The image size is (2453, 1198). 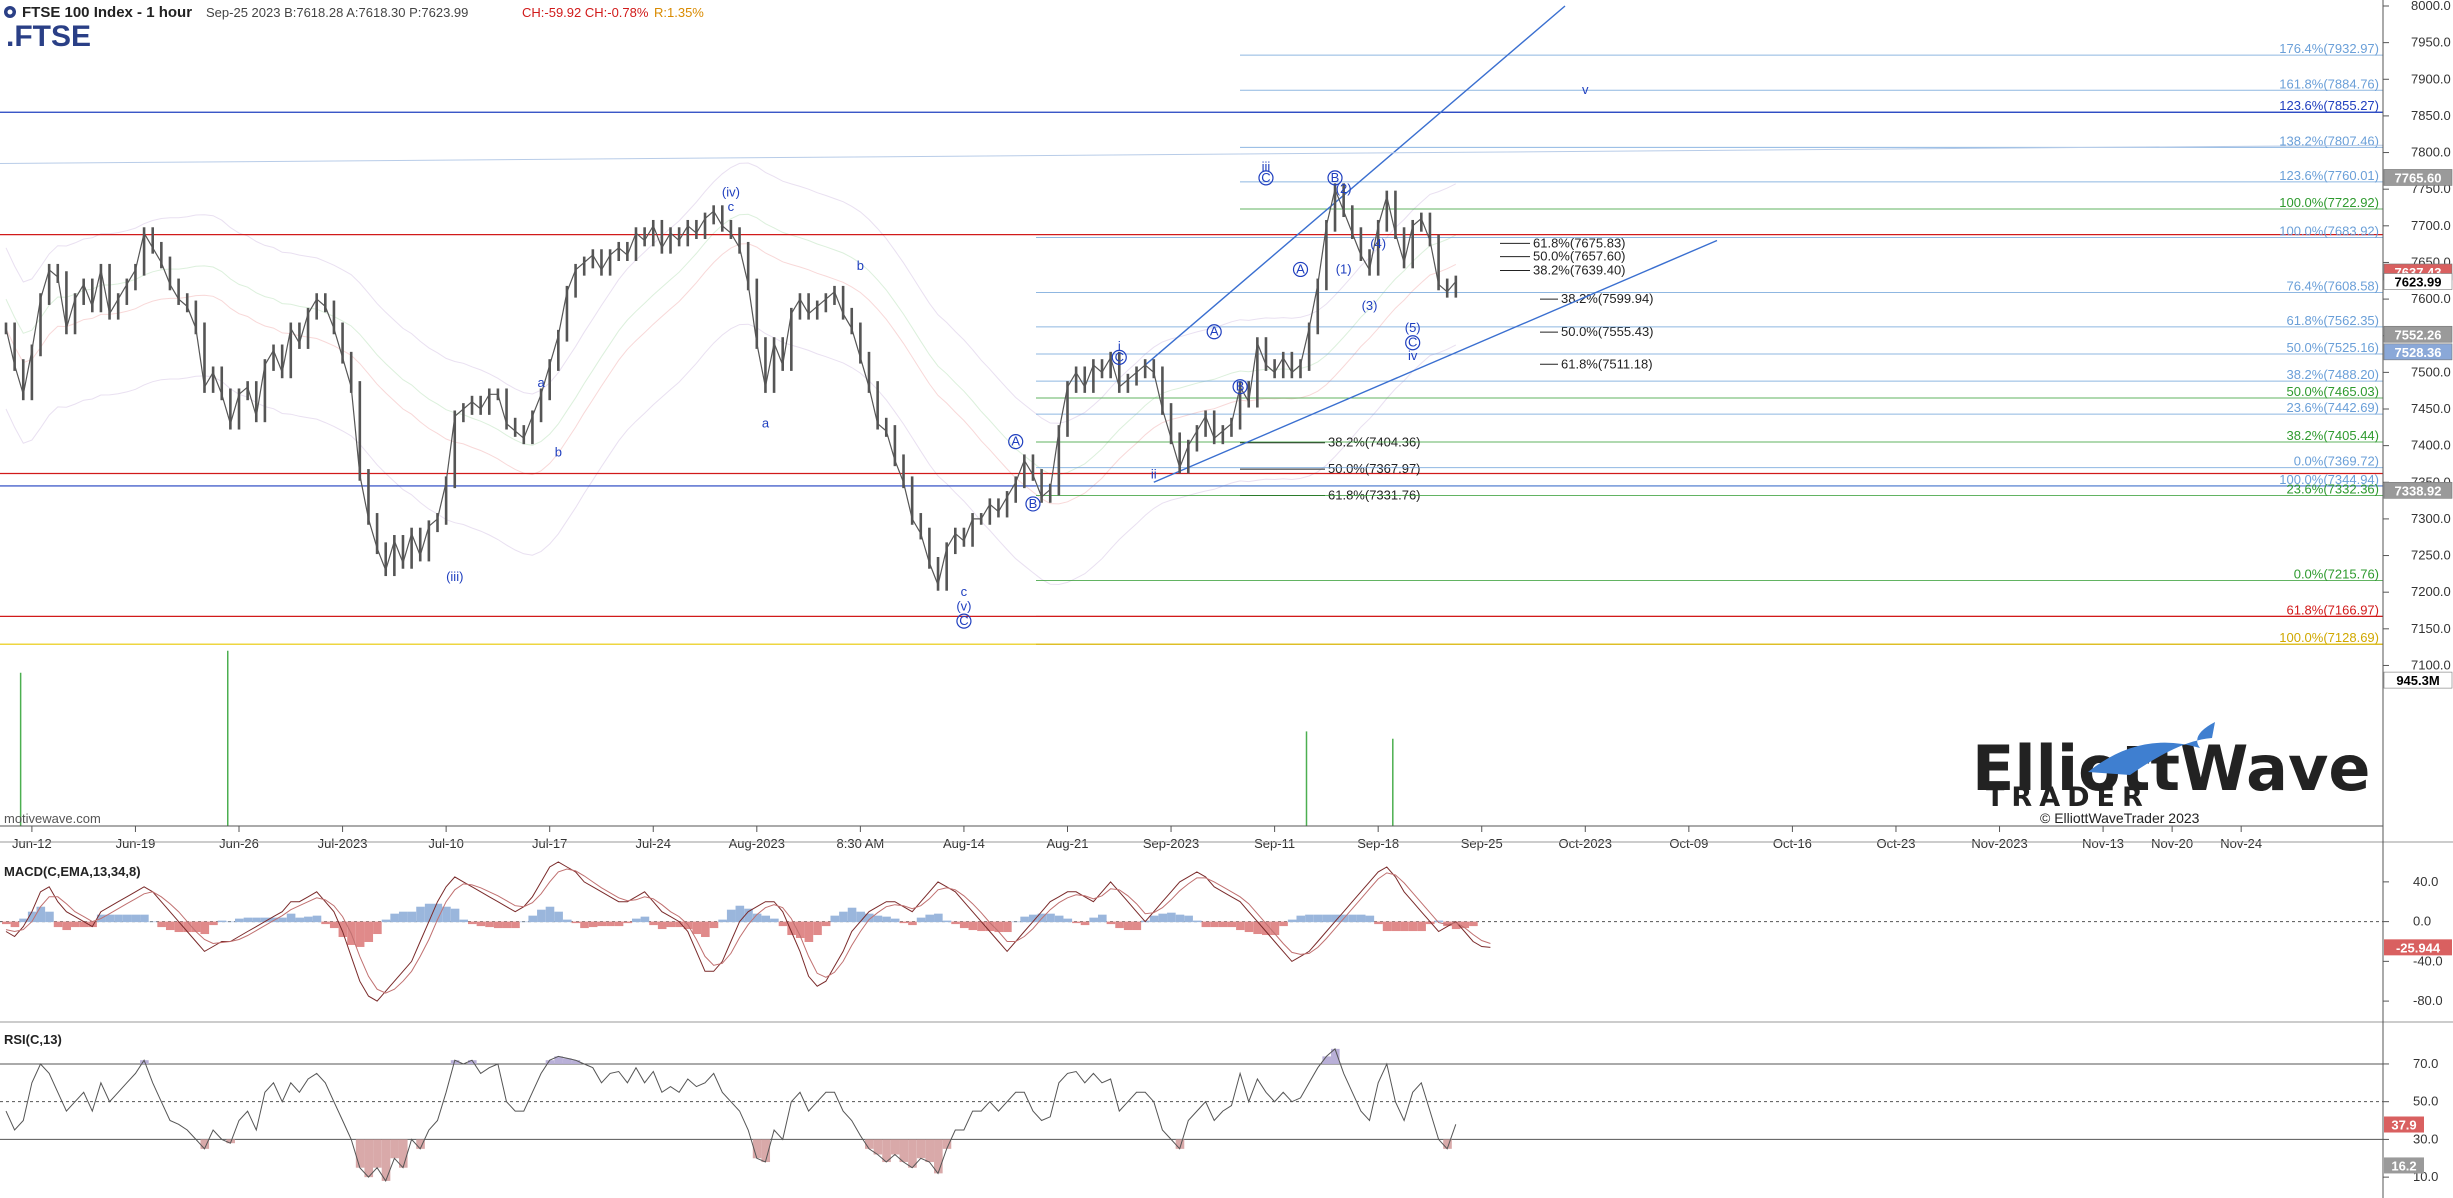 What do you see at coordinates (2329, 231) in the screenshot?
I see `fib-extension-label: 100.0%(7683.92)` at bounding box center [2329, 231].